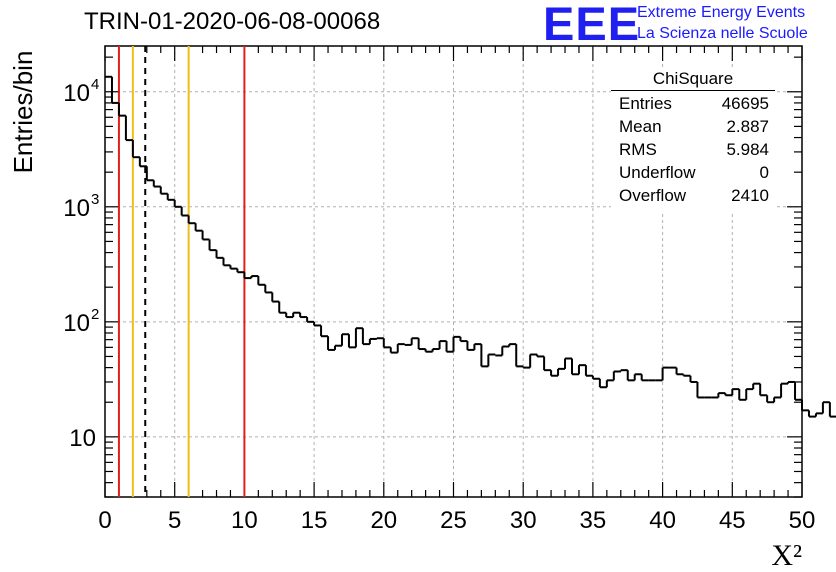  I want to click on stats-value: 0, so click(764, 172).